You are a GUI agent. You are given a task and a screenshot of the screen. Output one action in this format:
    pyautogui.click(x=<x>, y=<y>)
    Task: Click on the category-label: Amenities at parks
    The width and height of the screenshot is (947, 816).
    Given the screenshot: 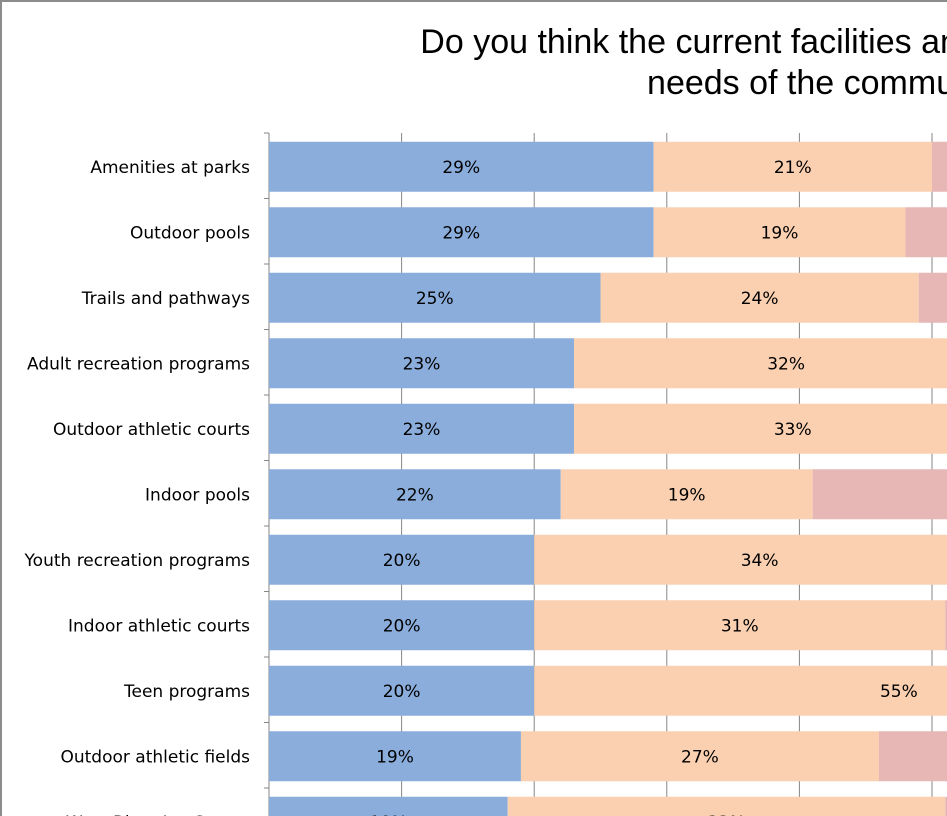 What is the action you would take?
    pyautogui.click(x=170, y=168)
    